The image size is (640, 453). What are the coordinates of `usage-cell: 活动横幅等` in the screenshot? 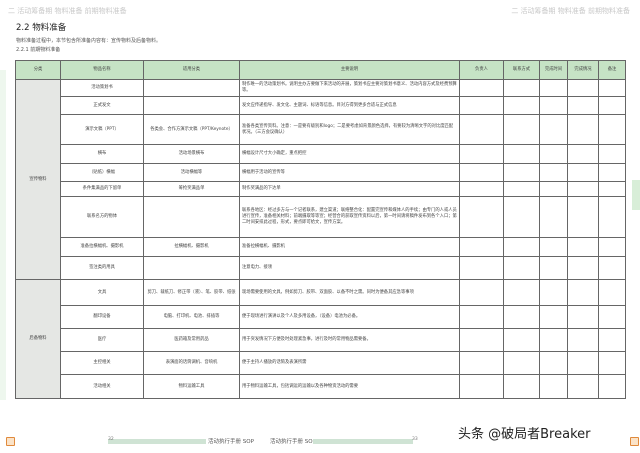 It's located at (191, 172).